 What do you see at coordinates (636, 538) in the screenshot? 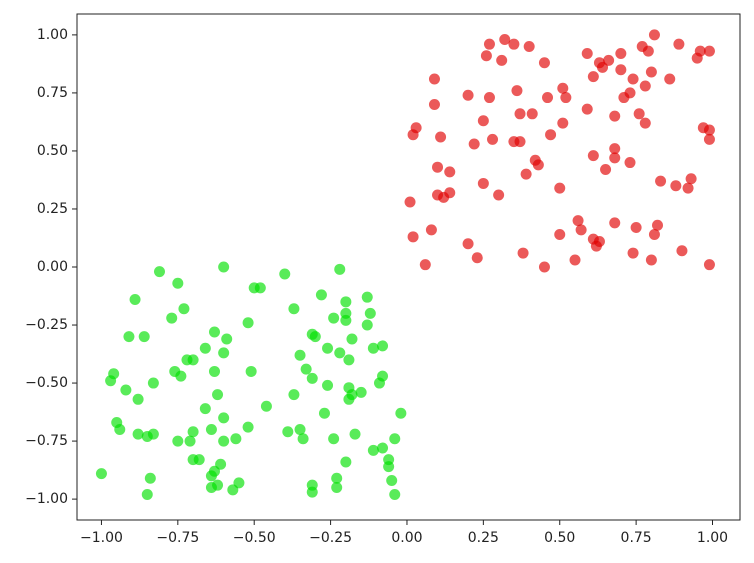
I see `x-tick-label: 0.75` at bounding box center [636, 538].